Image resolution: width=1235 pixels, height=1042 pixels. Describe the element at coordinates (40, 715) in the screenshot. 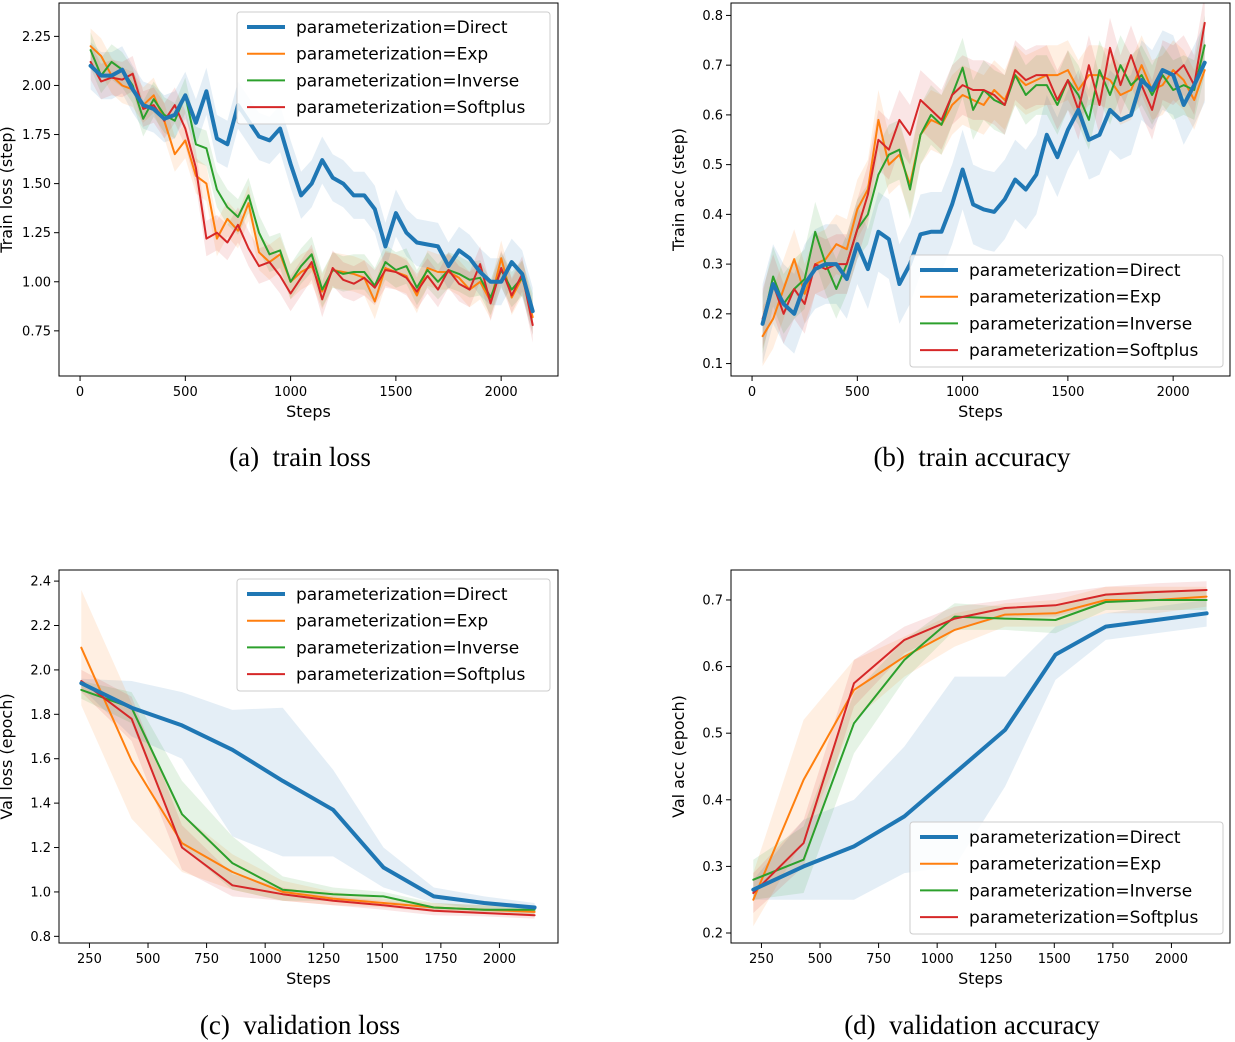

I see `y-tick-label: 1.8` at that location.